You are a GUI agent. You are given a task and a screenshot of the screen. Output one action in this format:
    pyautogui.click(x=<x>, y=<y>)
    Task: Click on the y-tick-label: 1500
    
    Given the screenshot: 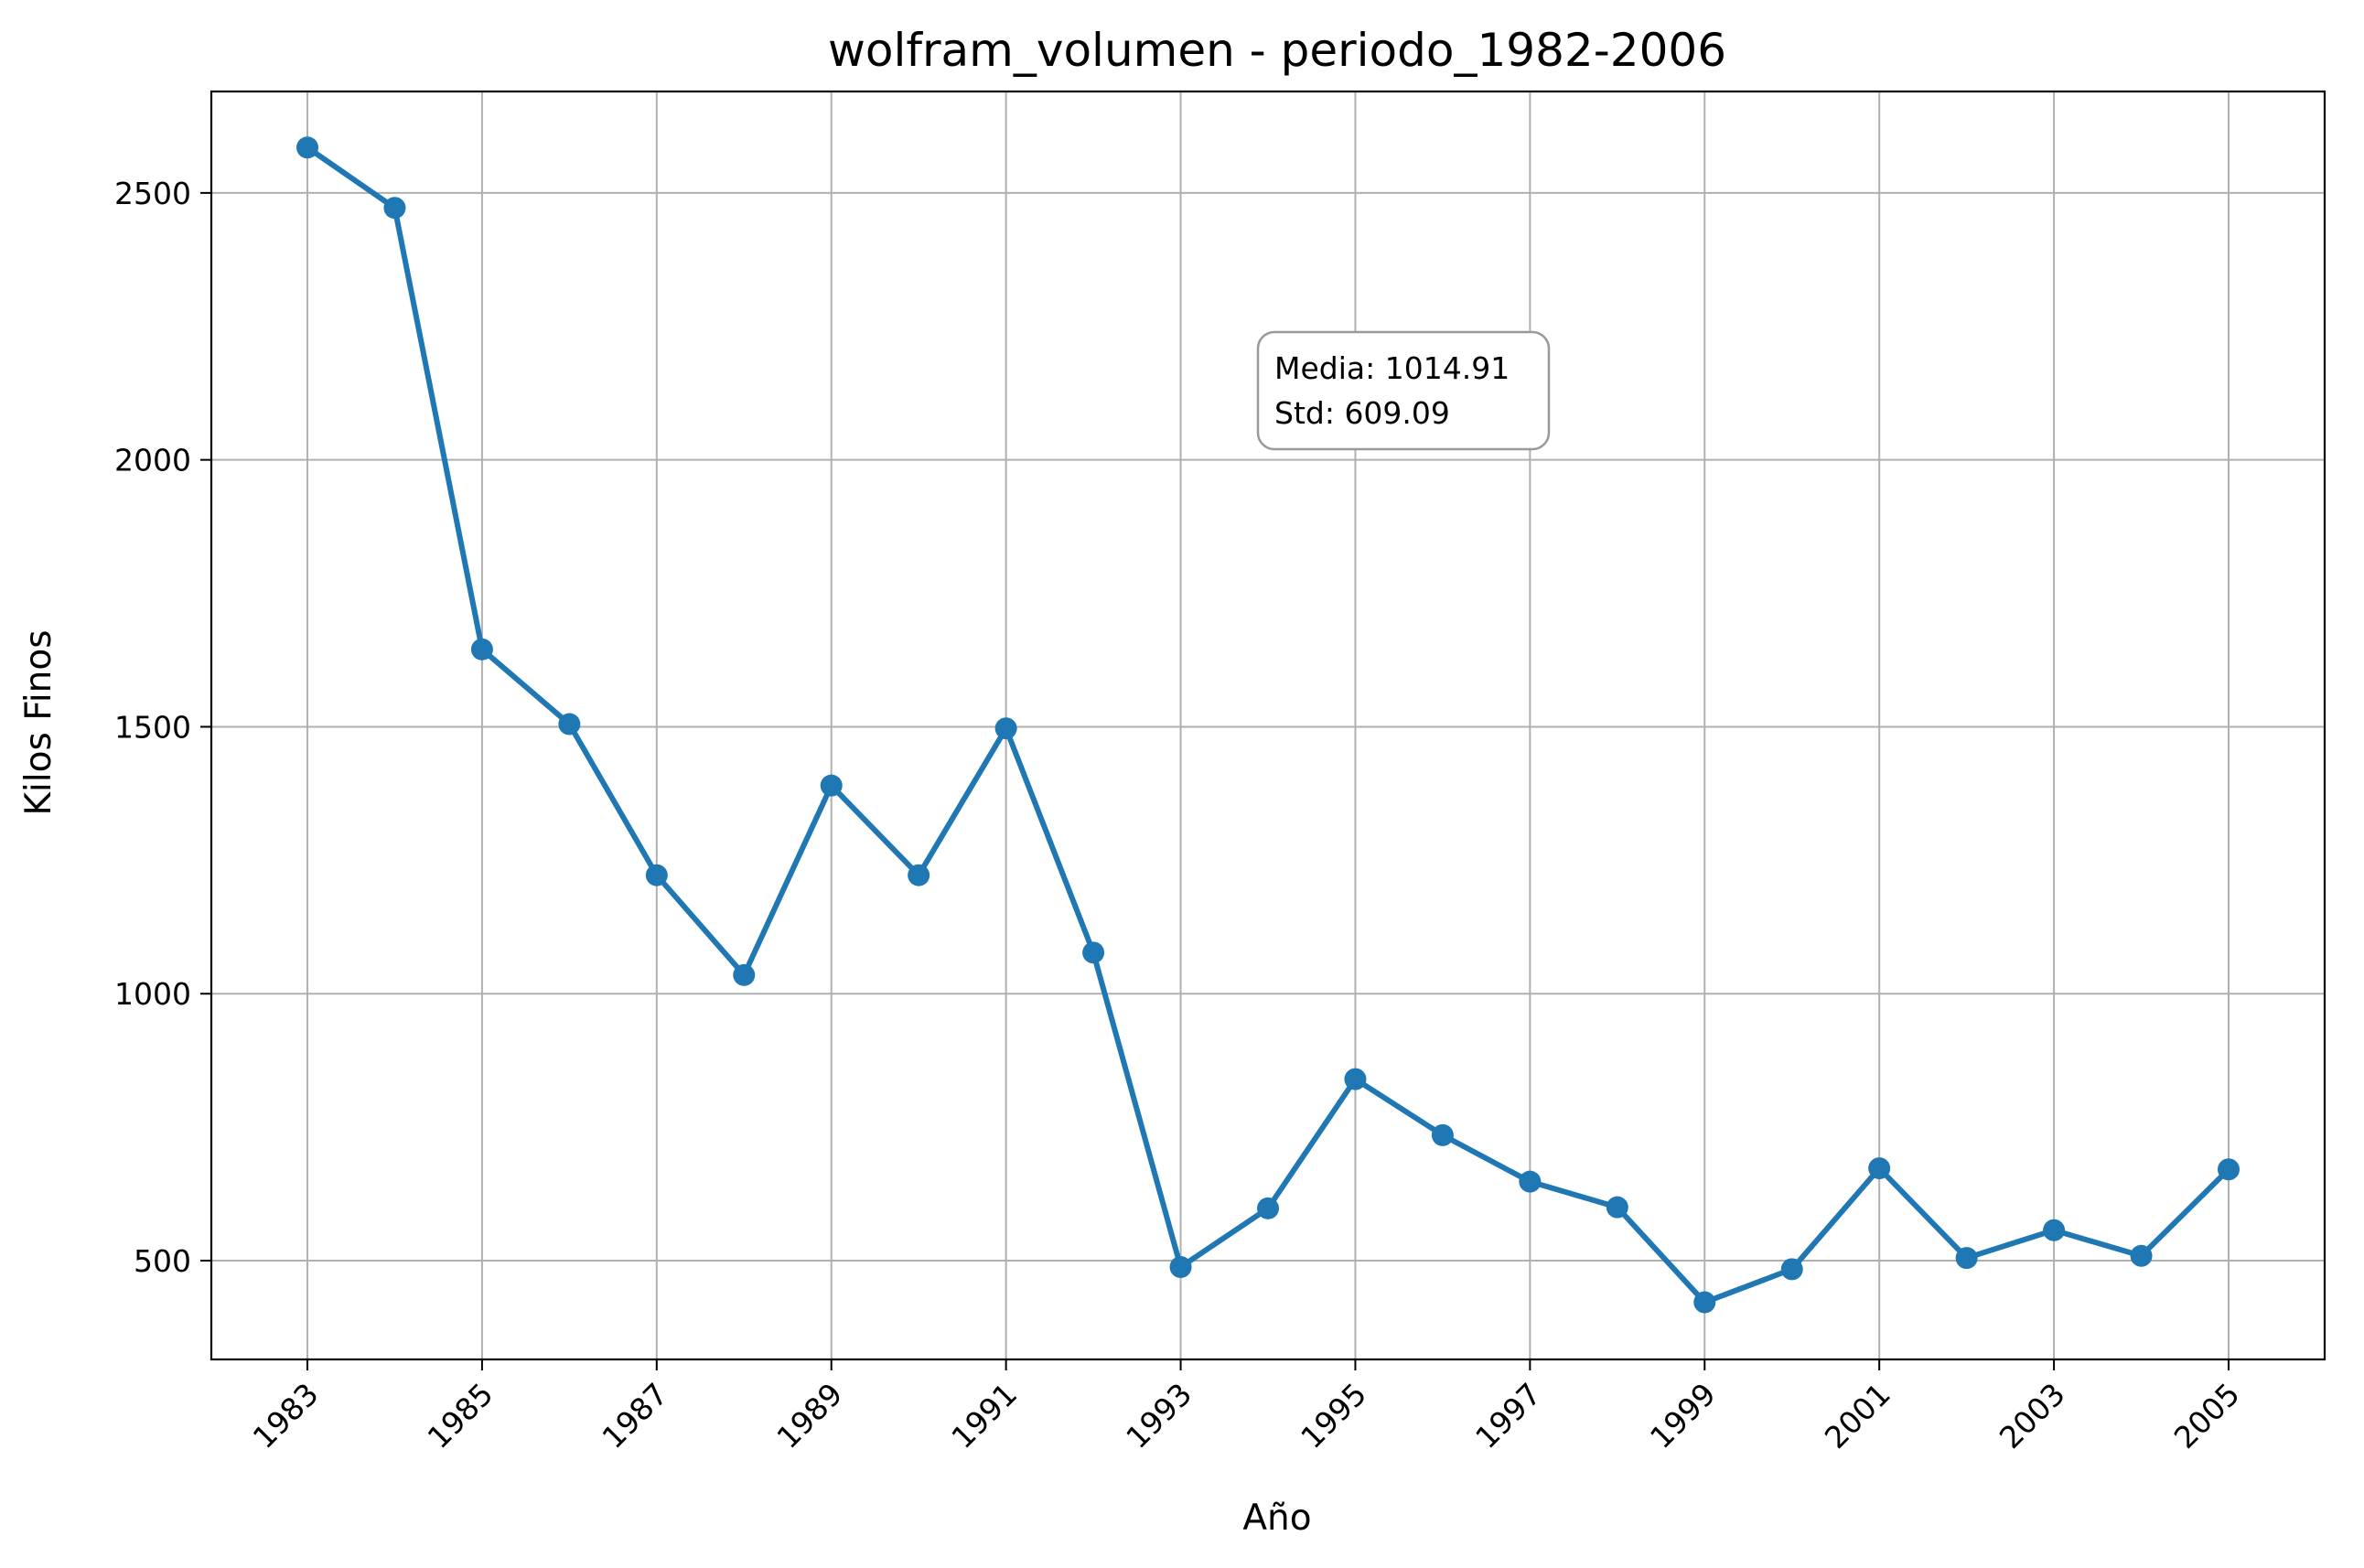 What is the action you would take?
    pyautogui.click(x=152, y=727)
    